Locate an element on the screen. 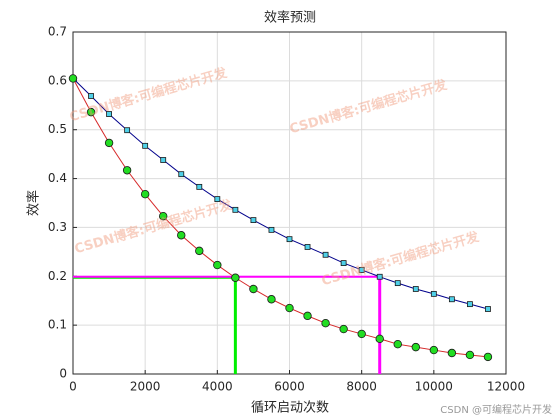  x-tick-label: 10000 is located at coordinates (434, 387).